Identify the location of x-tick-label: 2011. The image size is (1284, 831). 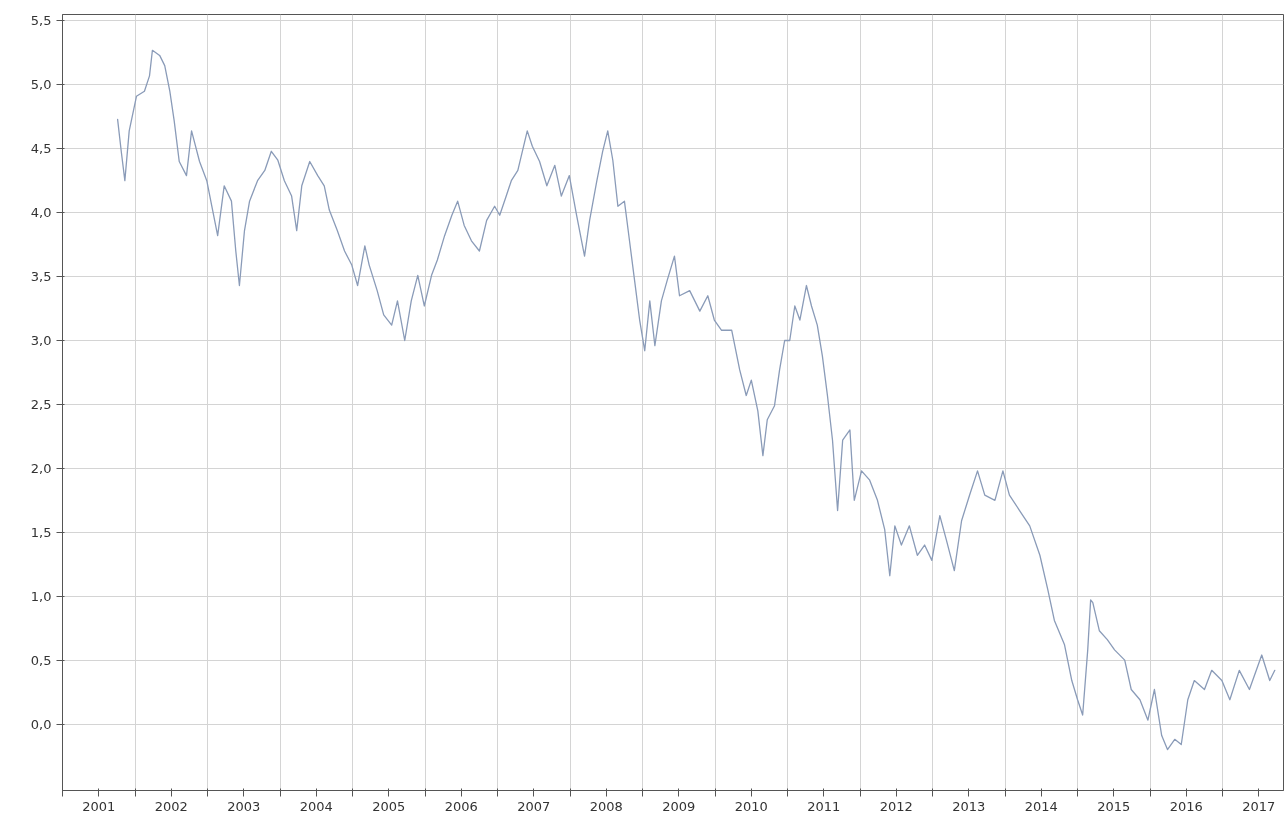
(824, 806).